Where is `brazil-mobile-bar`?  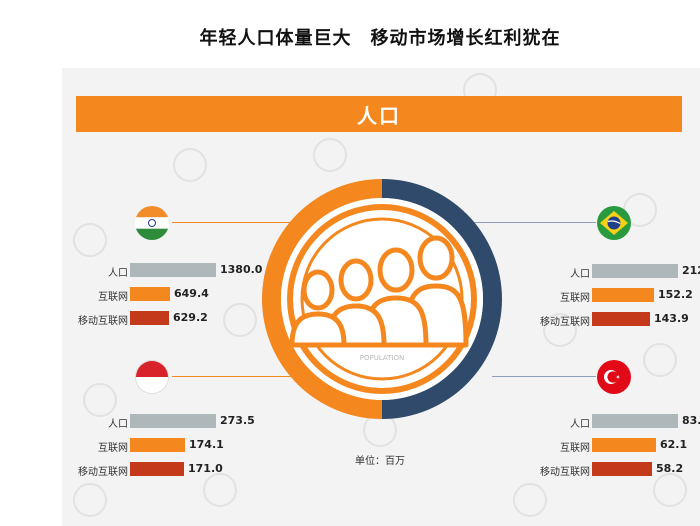 brazil-mobile-bar is located at coordinates (621, 319).